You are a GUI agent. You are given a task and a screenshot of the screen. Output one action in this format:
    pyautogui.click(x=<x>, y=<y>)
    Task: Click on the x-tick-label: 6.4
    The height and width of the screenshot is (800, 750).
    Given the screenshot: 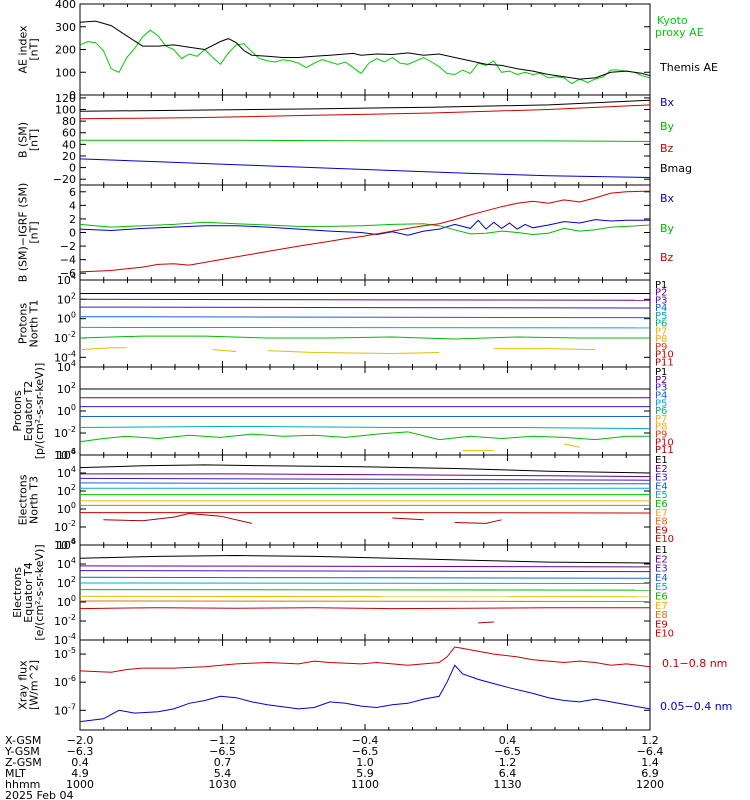 What is the action you would take?
    pyautogui.click(x=508, y=773)
    